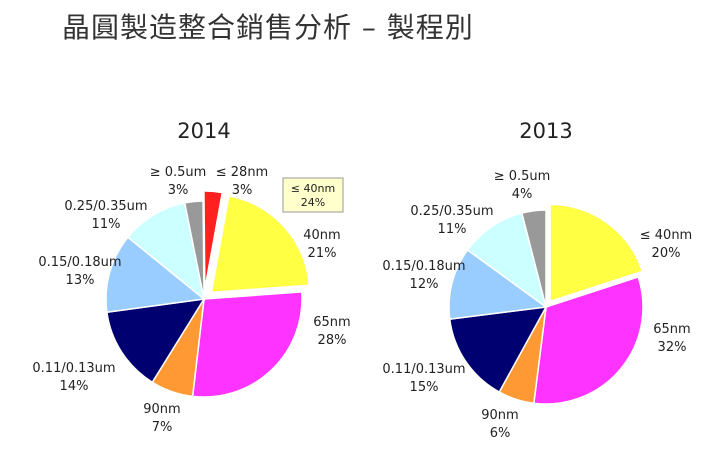 The height and width of the screenshot is (458, 720). What do you see at coordinates (242, 190) in the screenshot?
I see `slice-pct-2014-le-28nm: 3%` at bounding box center [242, 190].